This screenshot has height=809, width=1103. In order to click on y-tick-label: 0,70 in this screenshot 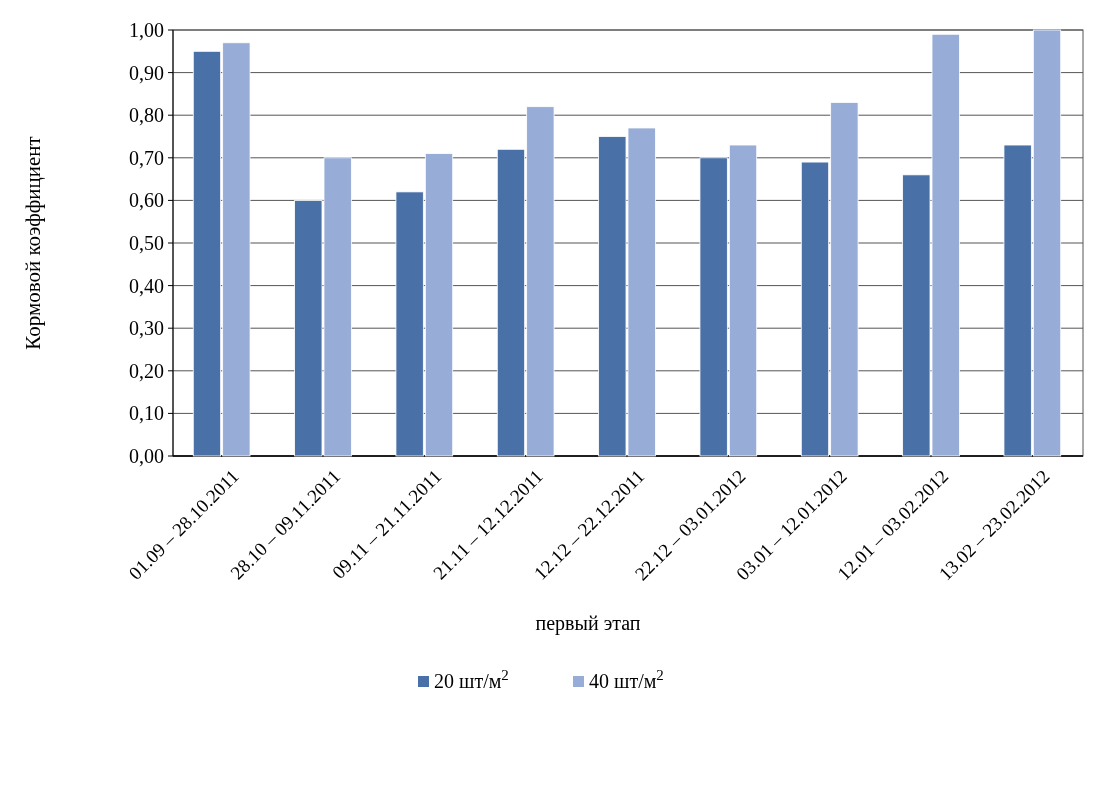, I will do `click(146, 157)`.